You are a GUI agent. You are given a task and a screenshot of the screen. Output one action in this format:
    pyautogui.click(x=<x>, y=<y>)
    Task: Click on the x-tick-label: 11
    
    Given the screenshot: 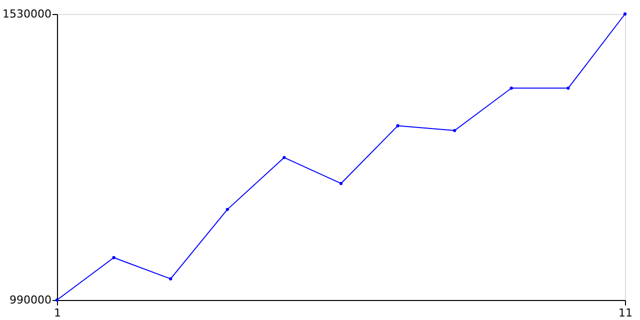 What is the action you would take?
    pyautogui.click(x=625, y=313)
    